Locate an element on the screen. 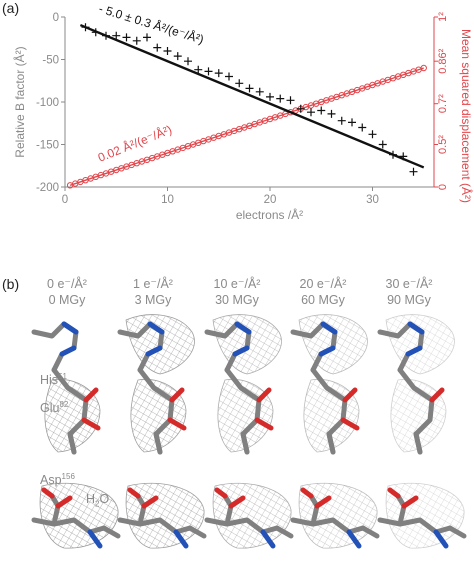 The width and height of the screenshot is (474, 562). x-tick-label: 0 is located at coordinates (65, 200).